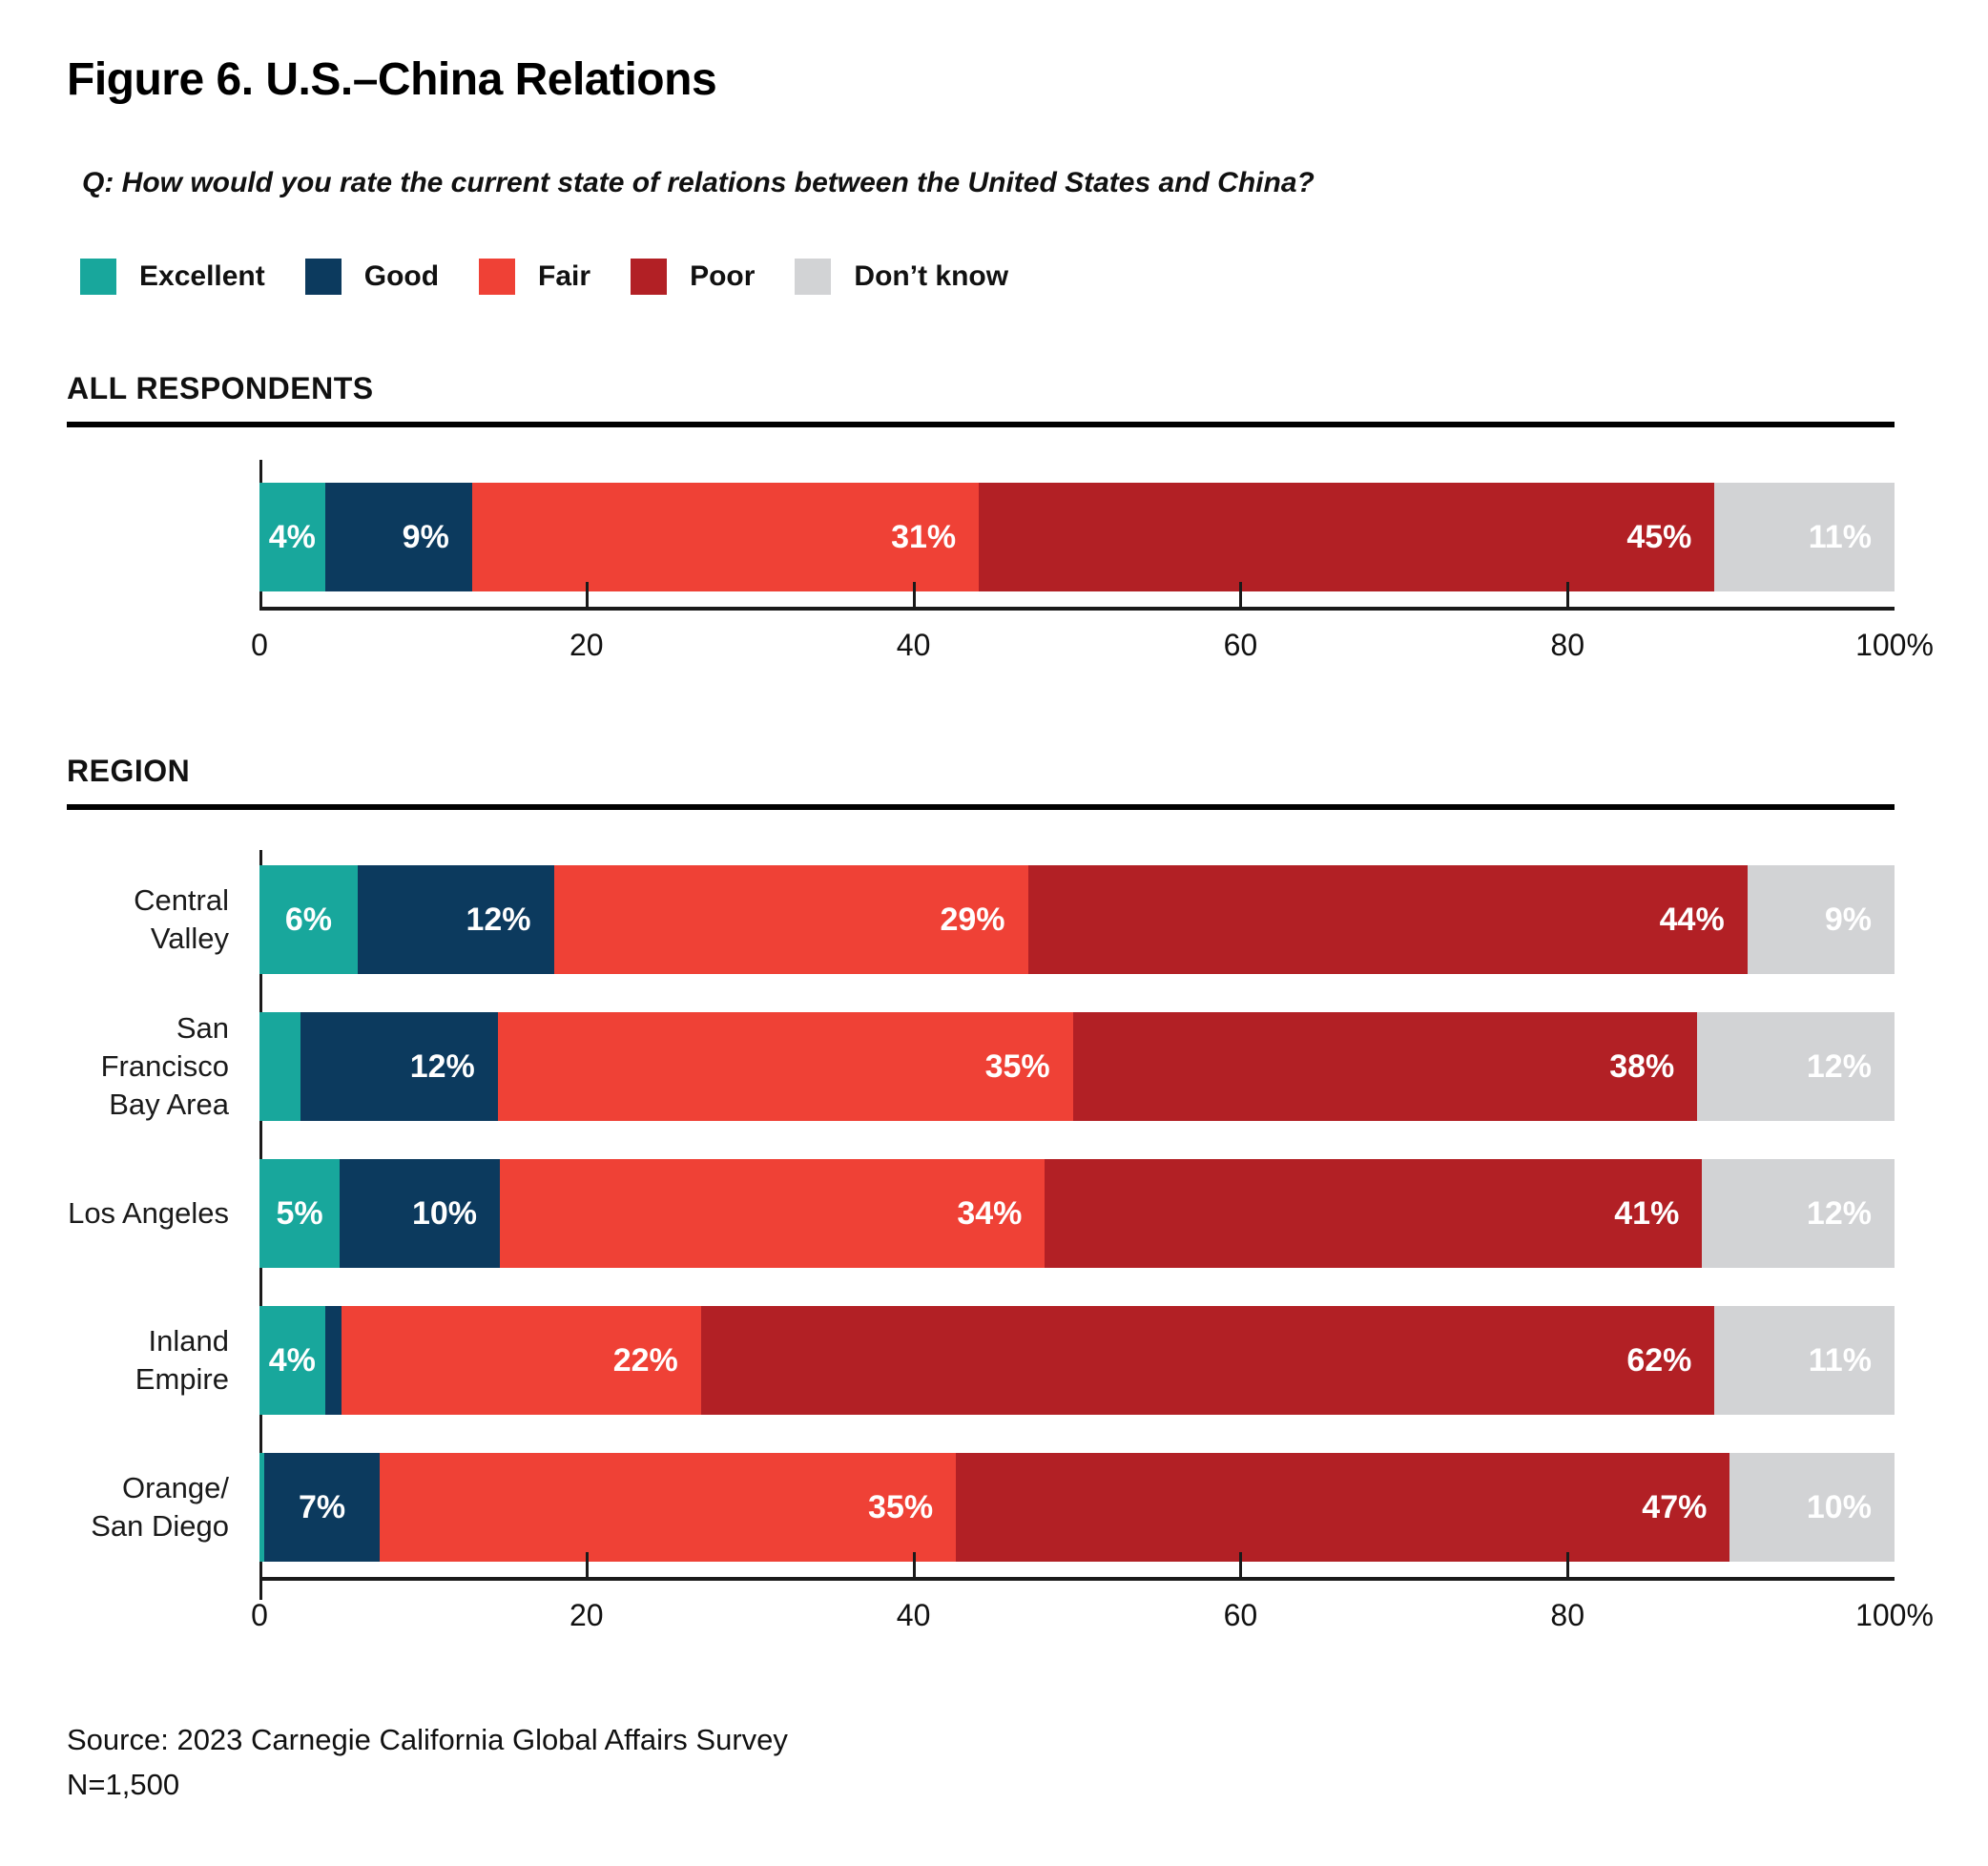 The image size is (1988, 1866). I want to click on bar-segment-poor: 62%, so click(1208, 1360).